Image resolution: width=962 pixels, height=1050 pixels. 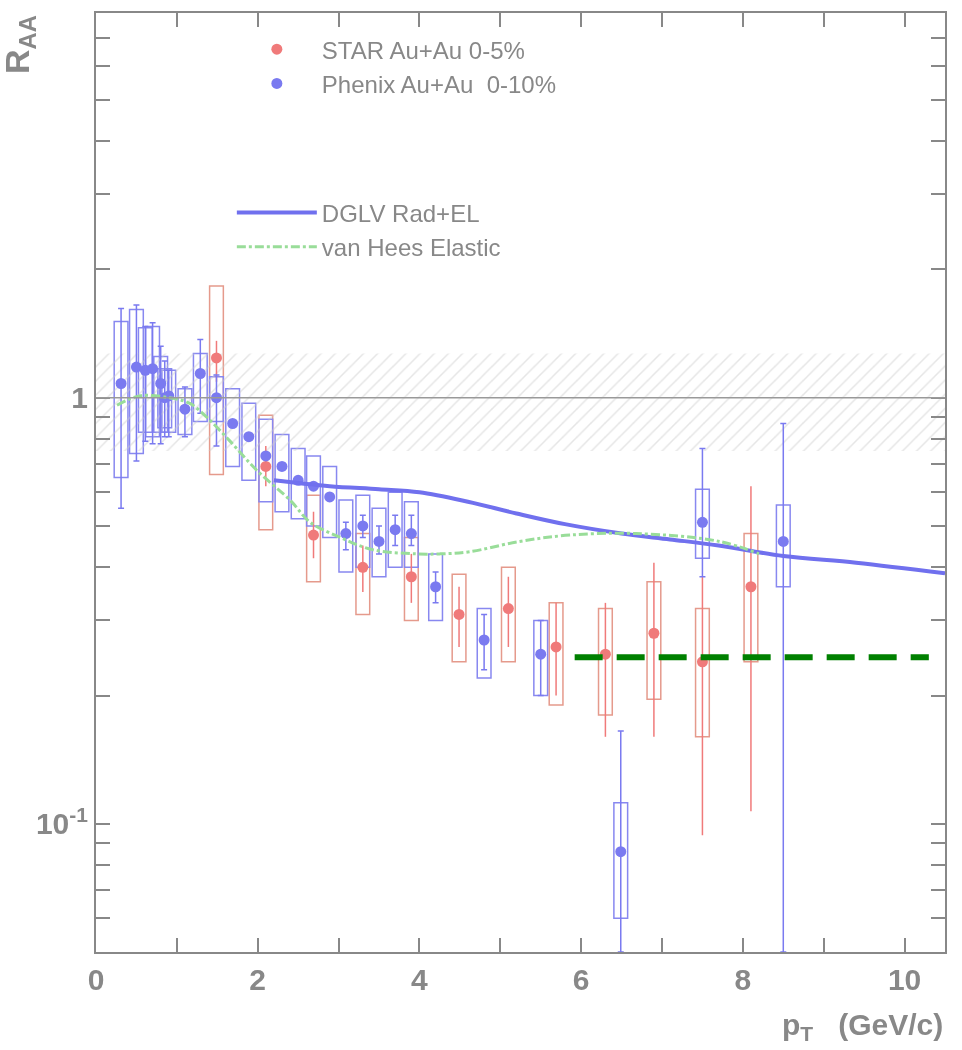 I want to click on x-tick-label: 2, so click(x=258, y=979).